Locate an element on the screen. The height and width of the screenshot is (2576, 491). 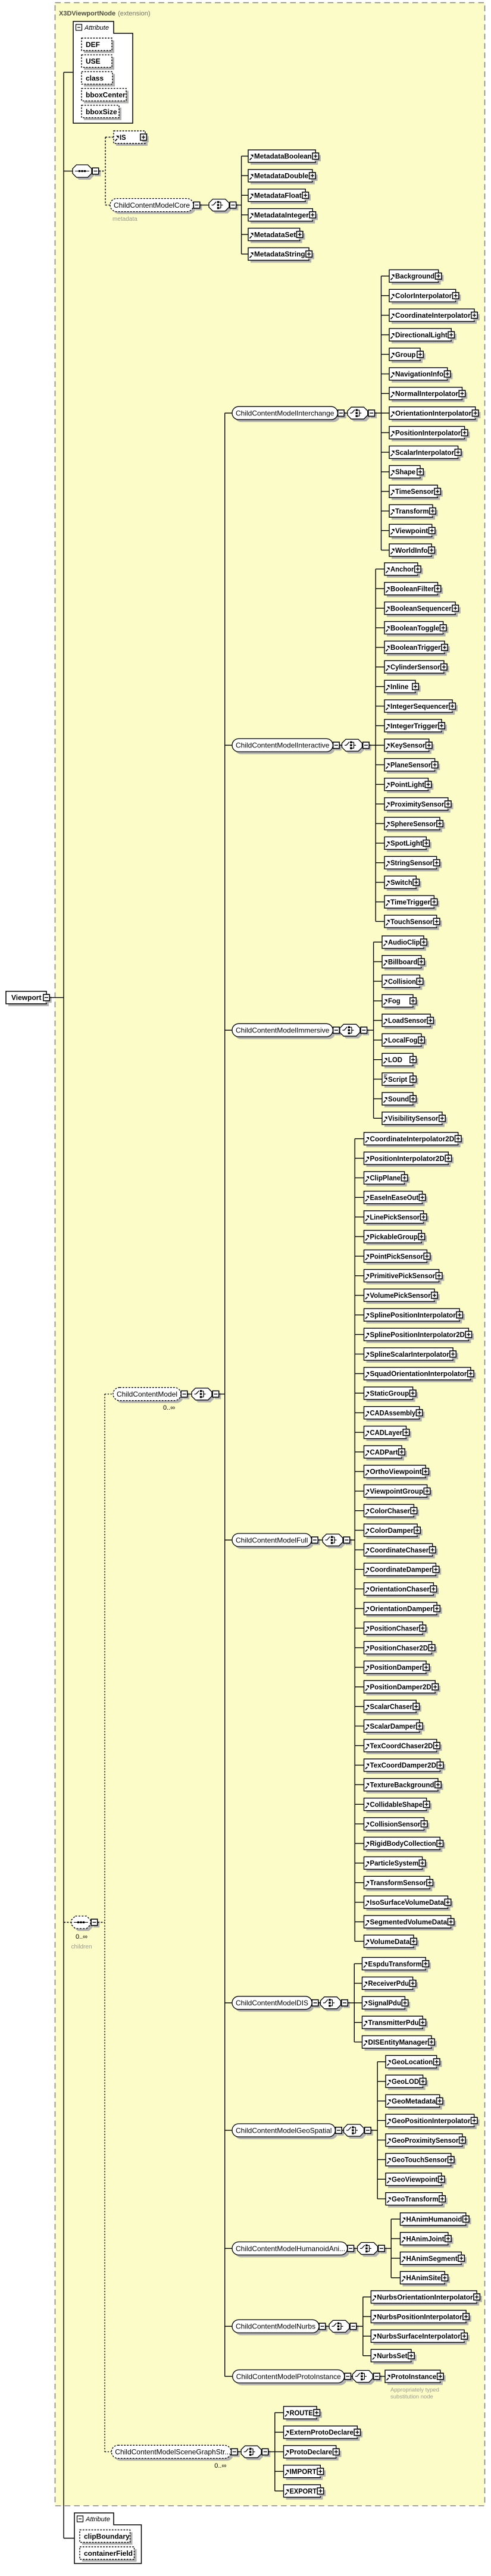
svg-text: ClipPlane is located at coordinates (385, 1178).